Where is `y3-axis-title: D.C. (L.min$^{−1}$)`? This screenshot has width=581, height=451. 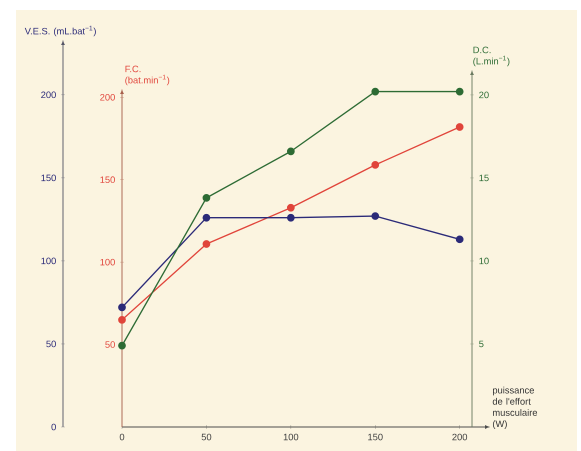 y3-axis-title: D.C. (L.min$^{−1}$) is located at coordinates (491, 56).